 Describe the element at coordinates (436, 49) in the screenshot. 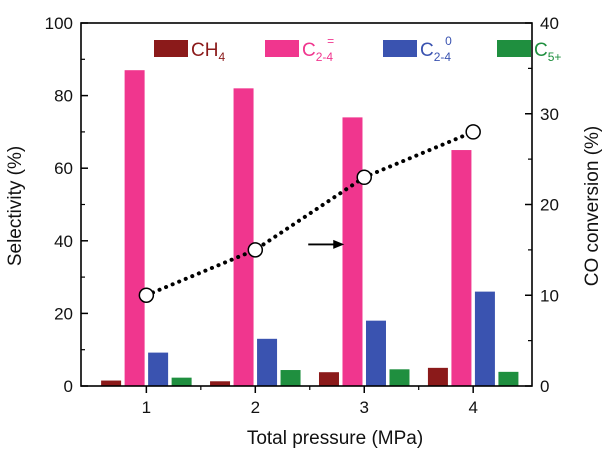

I see `legend-label: C2-40` at that location.